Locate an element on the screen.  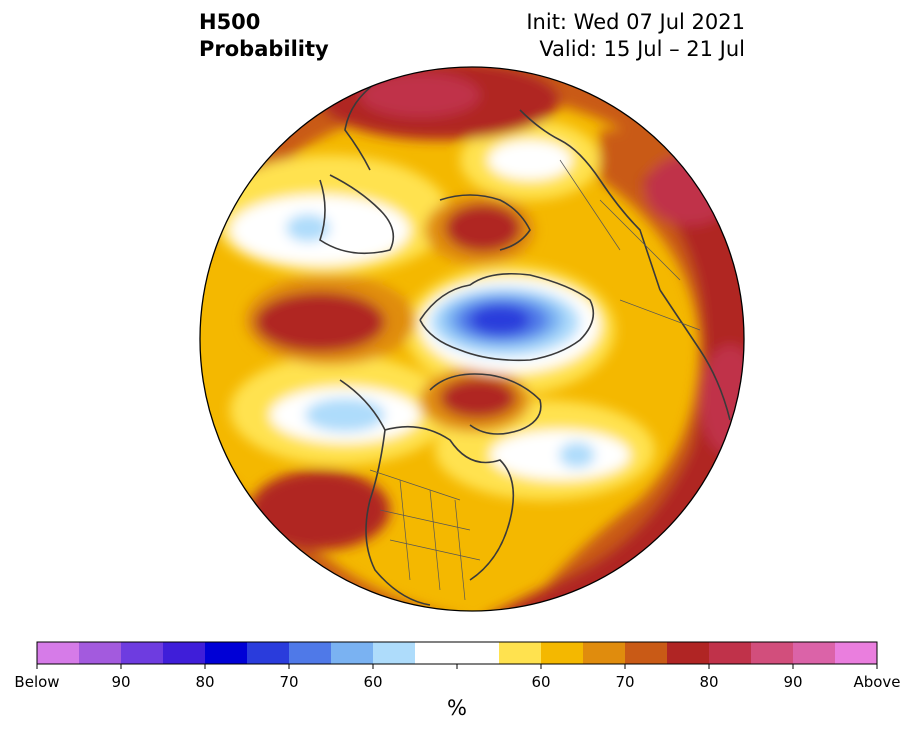
colorbar-tick-label: Above is located at coordinates (877, 682).